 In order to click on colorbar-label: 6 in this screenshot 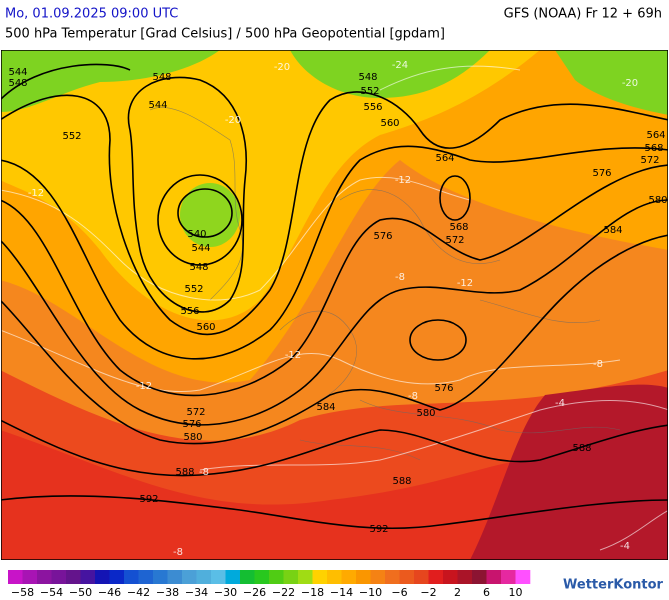, I will do `click(486, 592)`.